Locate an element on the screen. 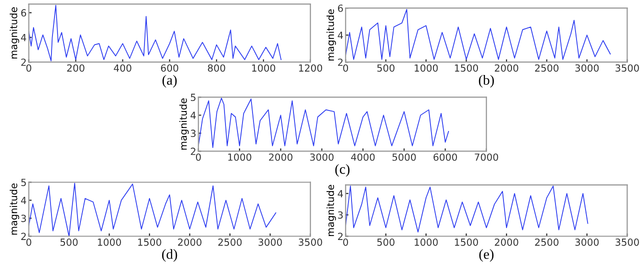 The image size is (640, 270). x-tick-label: 1200 is located at coordinates (310, 68).